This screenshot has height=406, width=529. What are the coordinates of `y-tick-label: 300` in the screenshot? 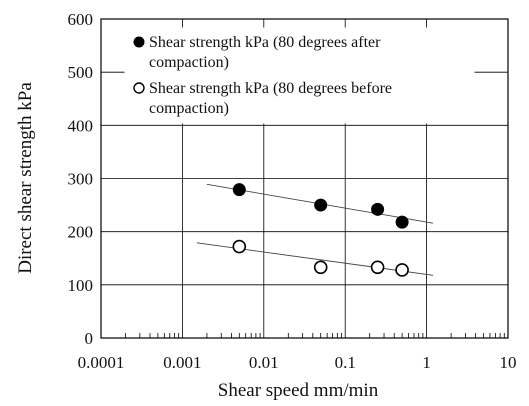 It's located at (81, 179).